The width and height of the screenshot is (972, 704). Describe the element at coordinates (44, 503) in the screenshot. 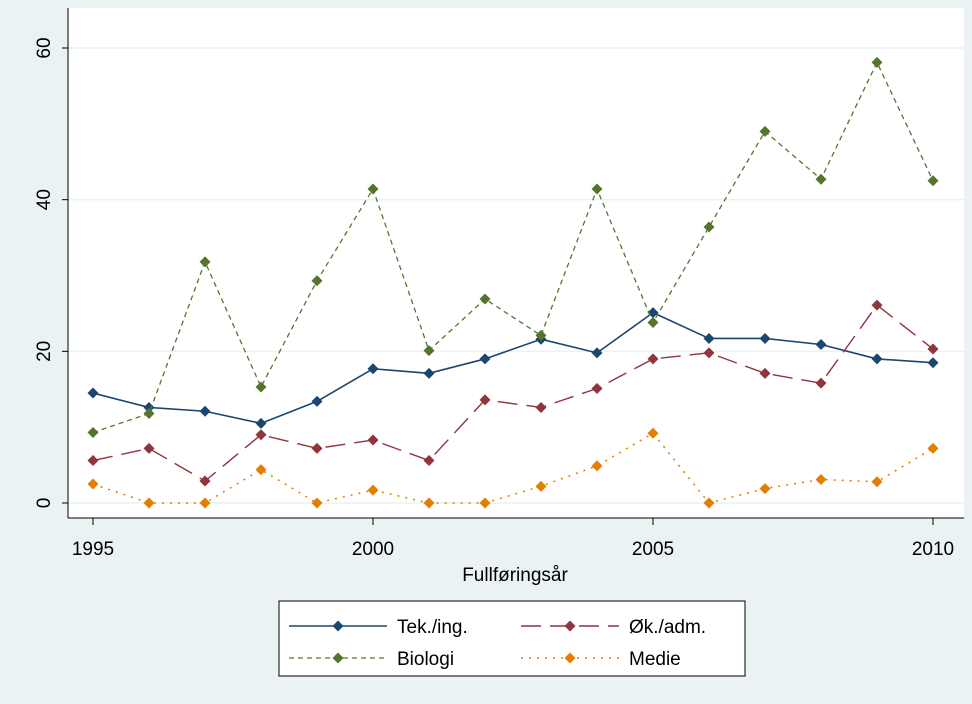

I see `y-tick-label-0: 0` at that location.